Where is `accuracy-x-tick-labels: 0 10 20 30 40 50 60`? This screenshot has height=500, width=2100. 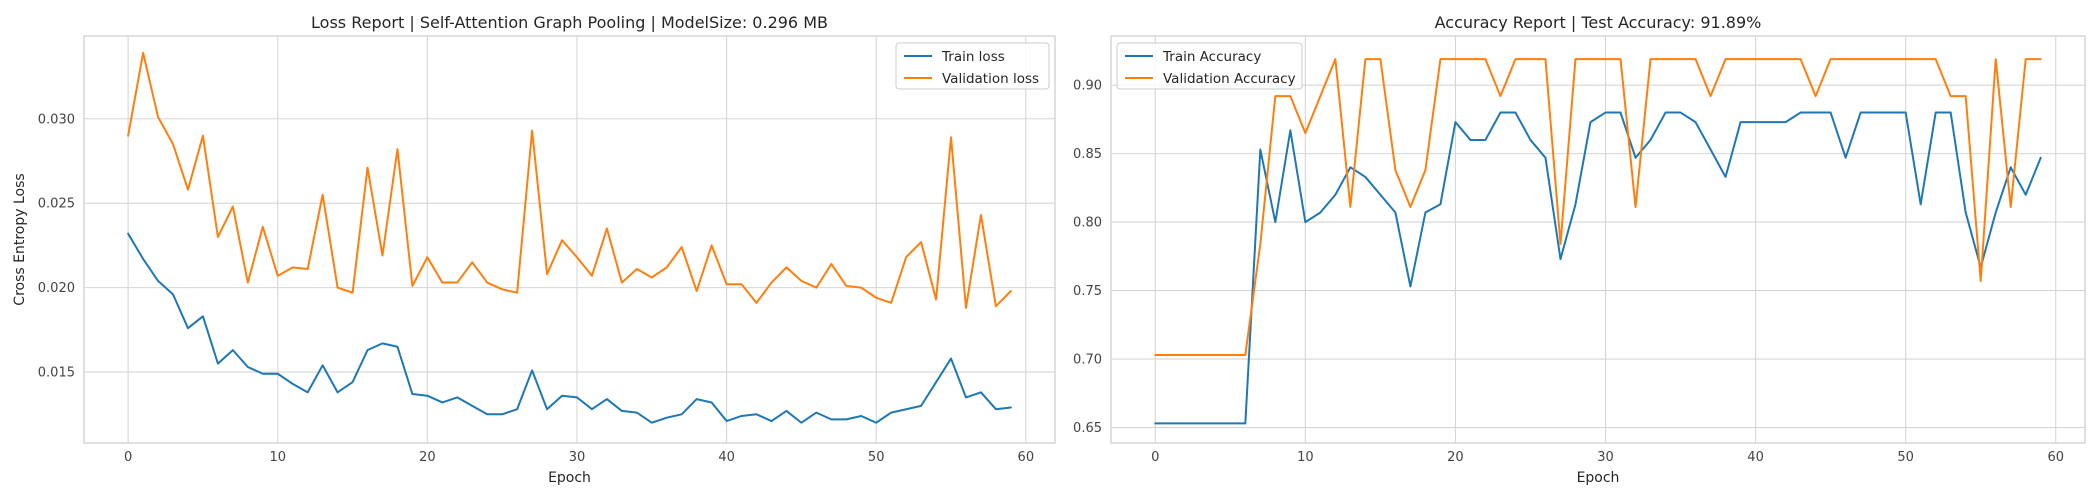 accuracy-x-tick-labels: 0 10 20 30 40 50 60 is located at coordinates (1607, 457).